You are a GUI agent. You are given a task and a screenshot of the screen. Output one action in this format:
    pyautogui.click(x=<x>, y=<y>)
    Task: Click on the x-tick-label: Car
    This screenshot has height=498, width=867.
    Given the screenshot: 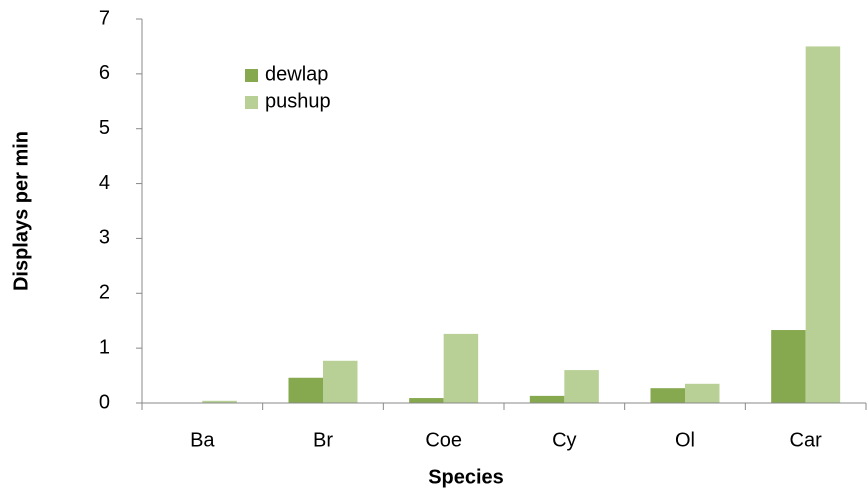 What is the action you would take?
    pyautogui.click(x=806, y=440)
    